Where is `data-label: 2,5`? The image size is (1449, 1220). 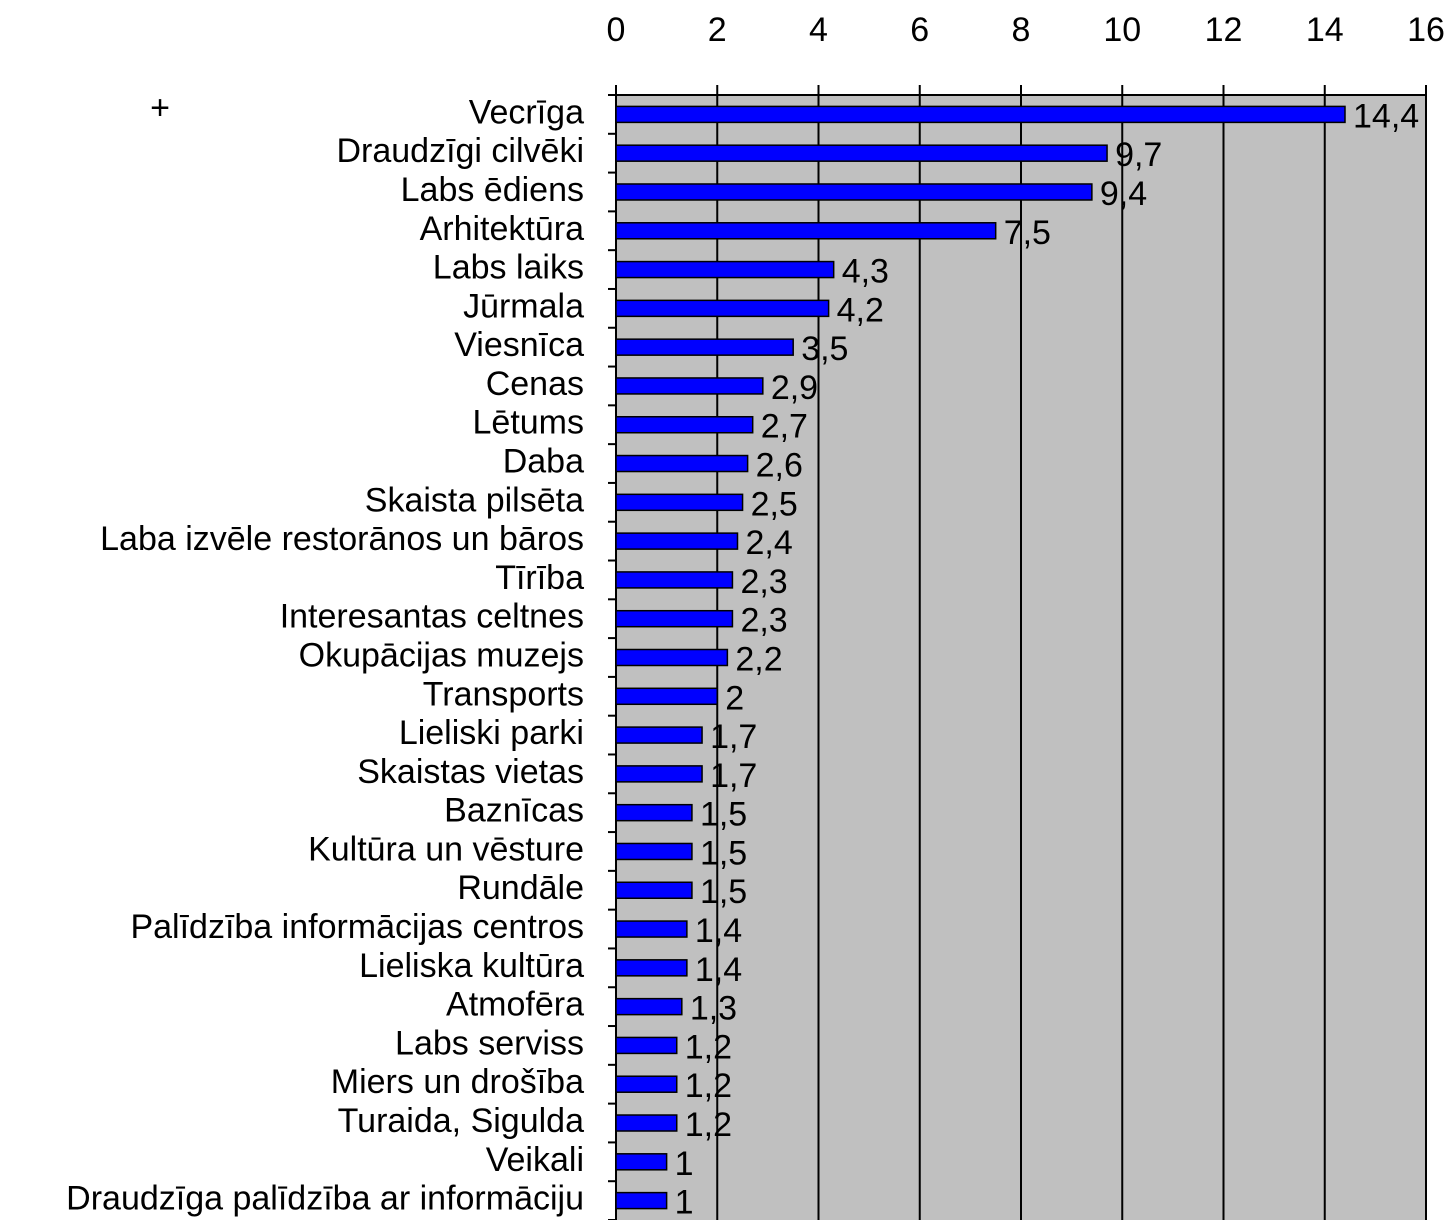
data-label: 2,5 is located at coordinates (774, 504).